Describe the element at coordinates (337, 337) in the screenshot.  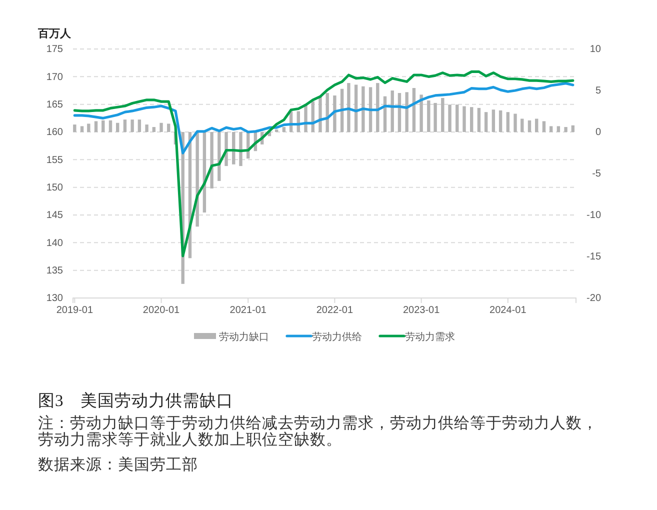
I see `legend-label: 劳动力供给` at that location.